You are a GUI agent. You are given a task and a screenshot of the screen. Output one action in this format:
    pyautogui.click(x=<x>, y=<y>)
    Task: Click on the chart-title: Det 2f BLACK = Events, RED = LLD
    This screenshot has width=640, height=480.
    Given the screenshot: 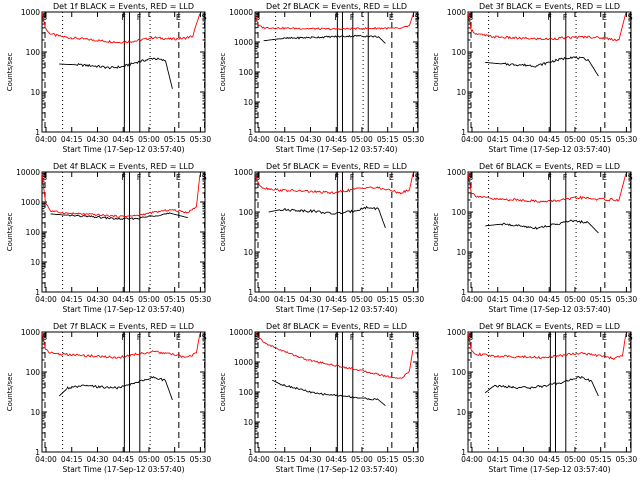 What is the action you would take?
    pyautogui.click(x=336, y=6)
    